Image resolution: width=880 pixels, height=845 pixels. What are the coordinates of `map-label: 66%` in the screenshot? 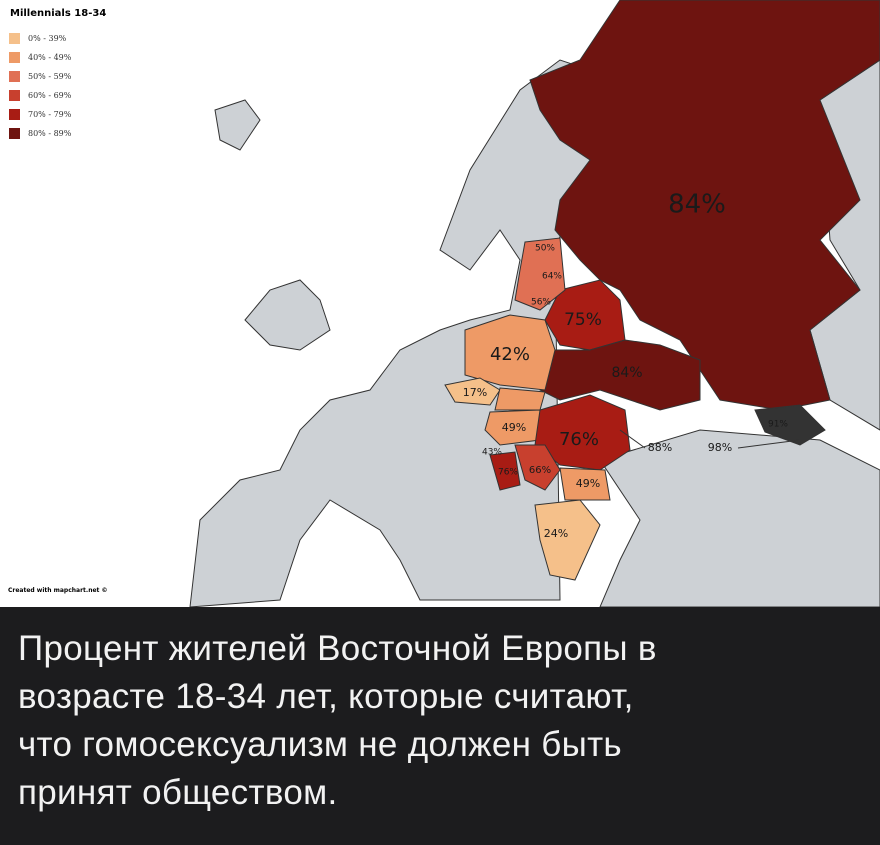 It's located at (540, 470).